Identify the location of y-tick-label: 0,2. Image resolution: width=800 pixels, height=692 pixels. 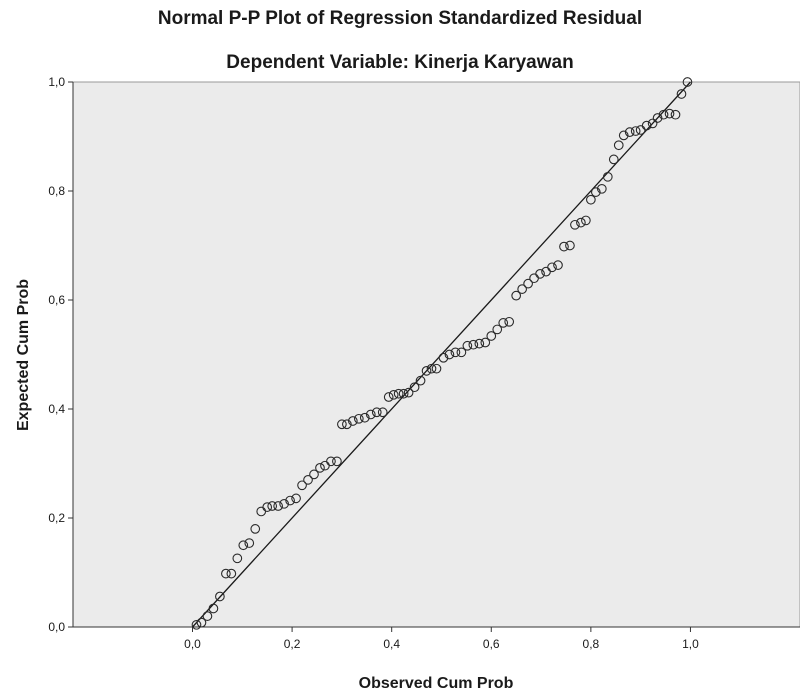
(56, 518).